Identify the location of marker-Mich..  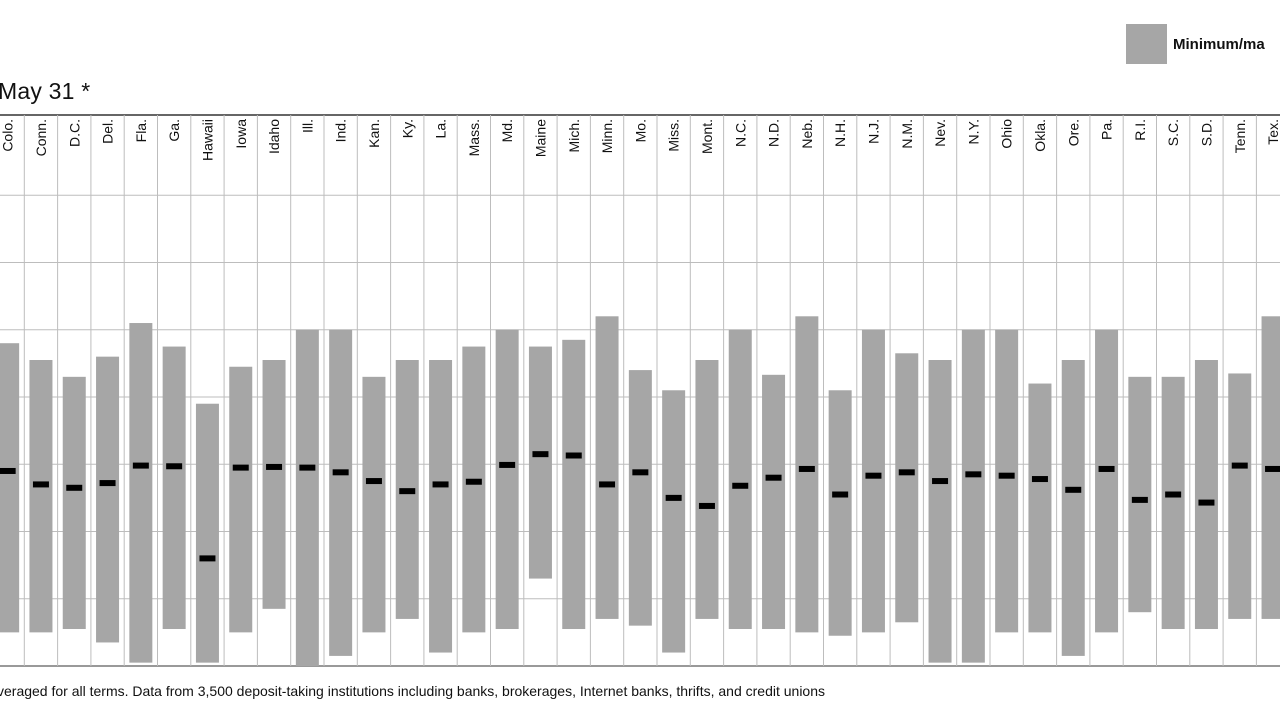
(573, 455).